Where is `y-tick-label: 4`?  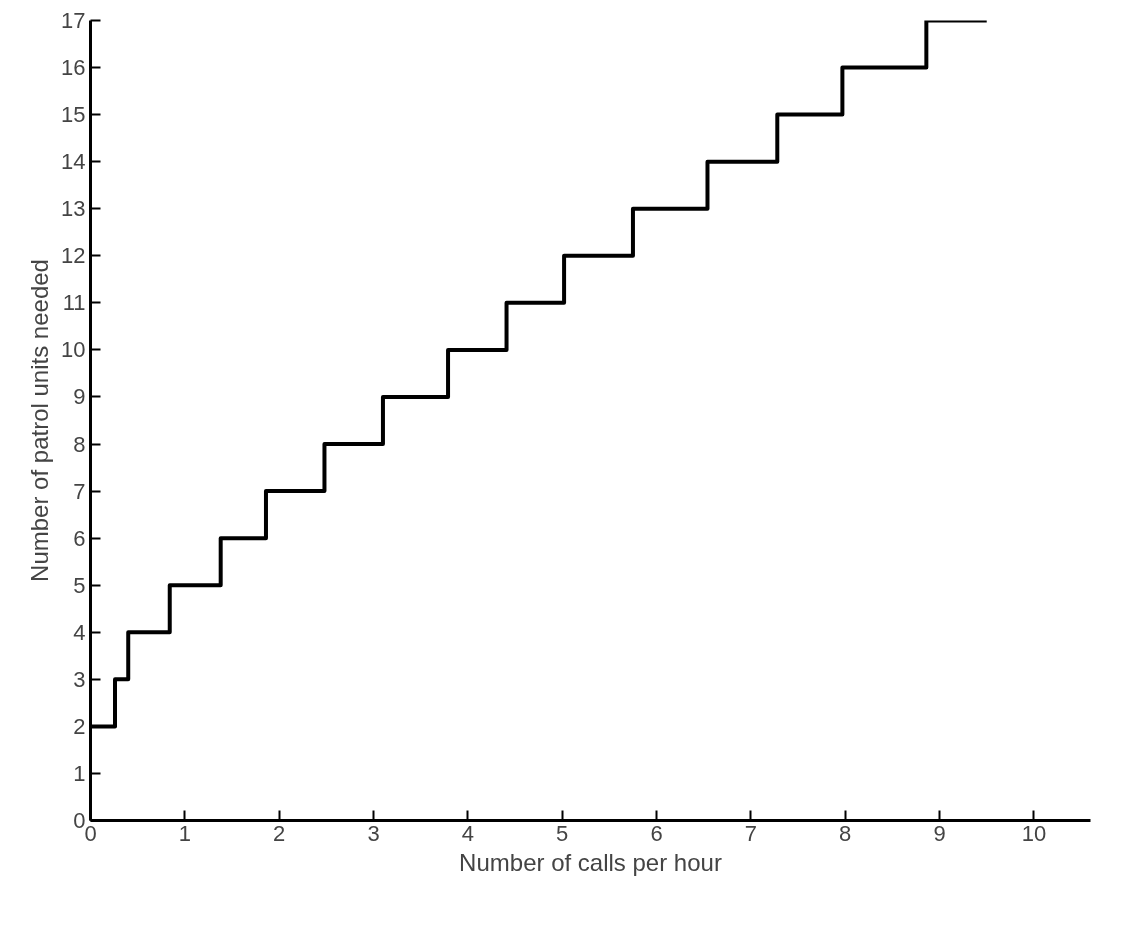 y-tick-label: 4 is located at coordinates (79, 632).